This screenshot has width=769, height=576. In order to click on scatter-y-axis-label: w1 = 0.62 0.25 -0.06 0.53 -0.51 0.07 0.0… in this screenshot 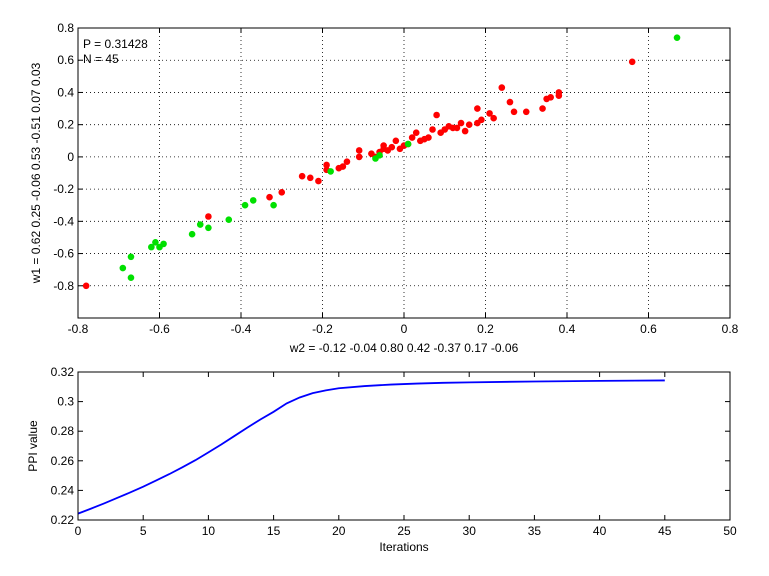, I will do `click(36, 173)`.